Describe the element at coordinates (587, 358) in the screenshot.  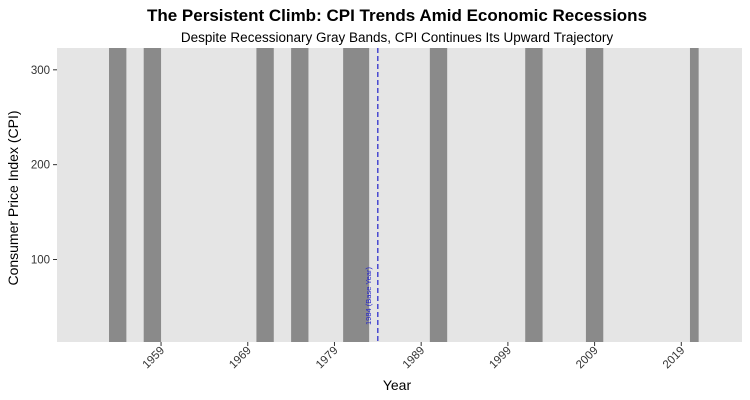
I see `x-tick-label-2009: 2009` at that location.